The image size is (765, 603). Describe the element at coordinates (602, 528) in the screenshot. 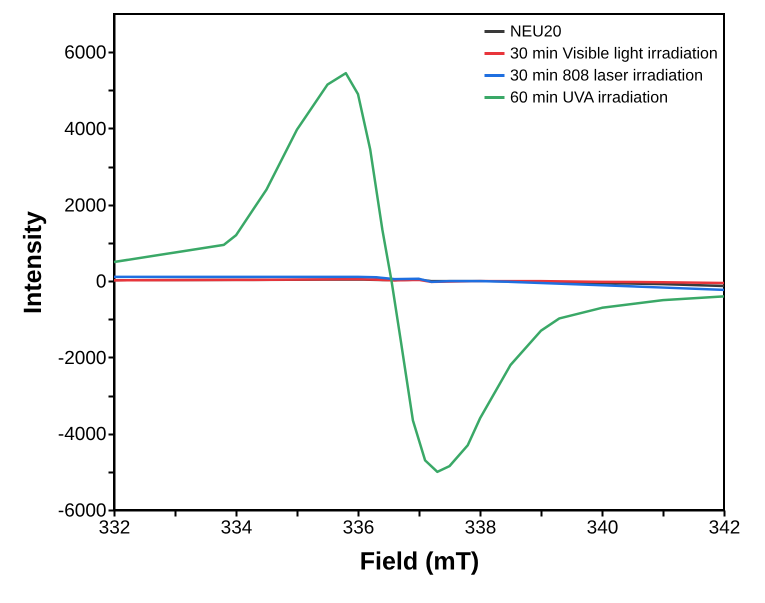

I see `x-tick-label: 340` at that location.